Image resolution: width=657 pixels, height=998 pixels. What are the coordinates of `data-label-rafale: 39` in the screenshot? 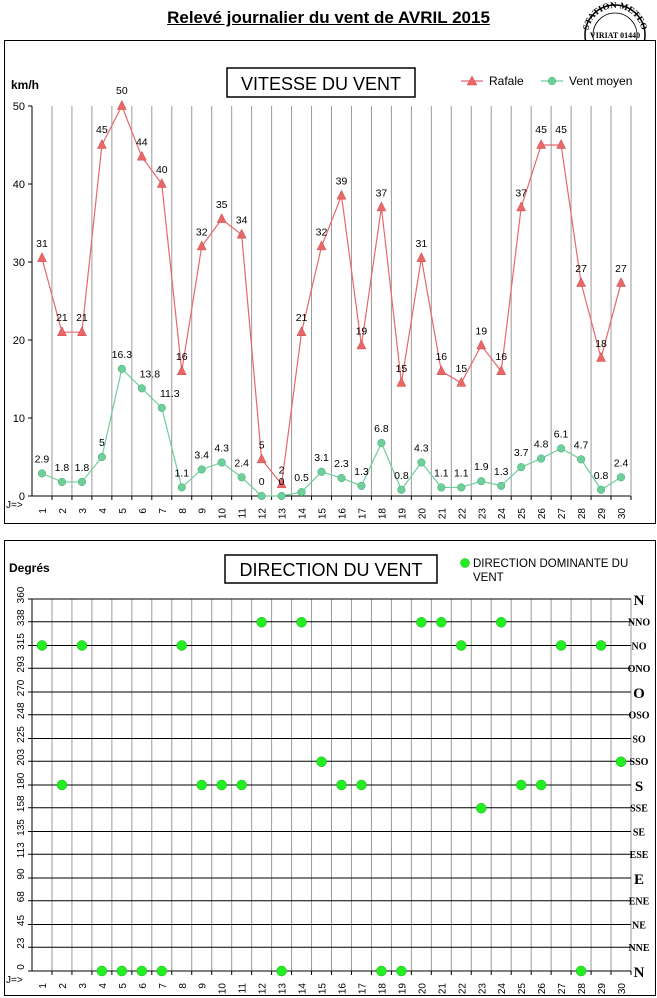 It's located at (342, 182).